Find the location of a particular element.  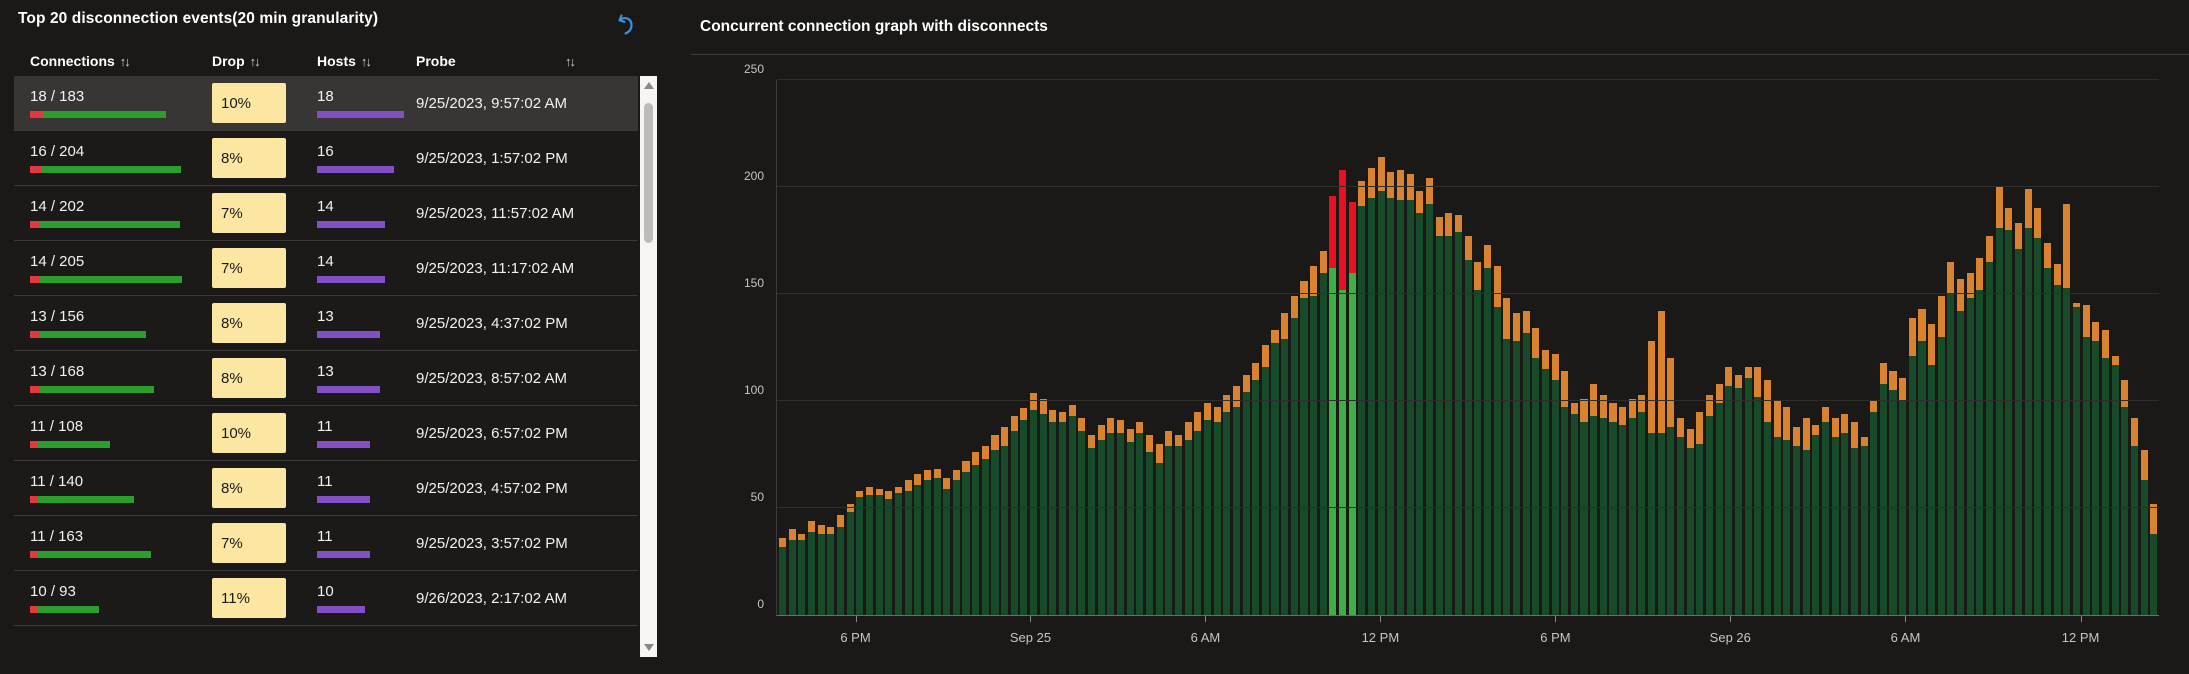

column-header-connections: Connections ↑↓ is located at coordinates (105, 61).